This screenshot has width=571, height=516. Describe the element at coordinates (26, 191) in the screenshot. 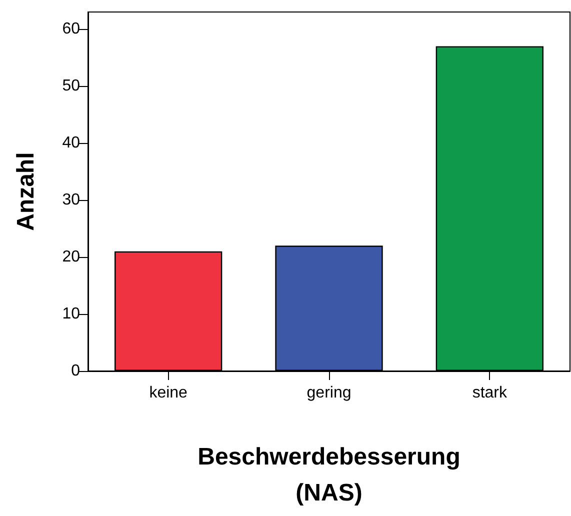

I see `y-axis-title: Anzahl` at that location.